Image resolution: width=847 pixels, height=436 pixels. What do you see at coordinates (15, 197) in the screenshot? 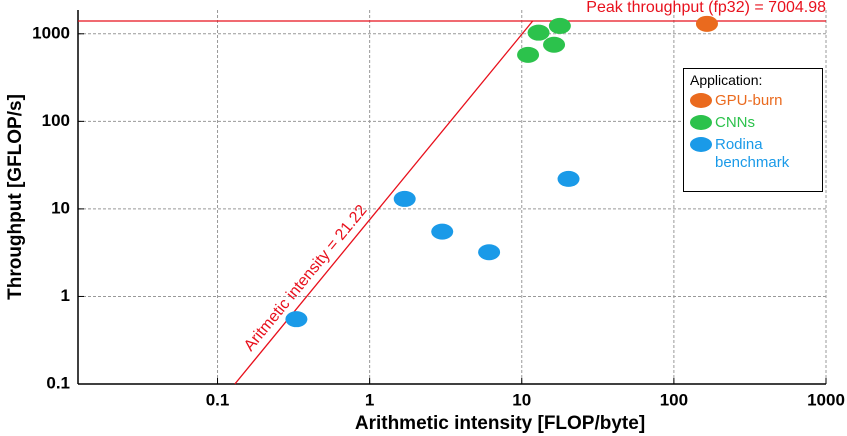
I see `y-axis-title: Throughput [GFLOP/s]` at bounding box center [15, 197].